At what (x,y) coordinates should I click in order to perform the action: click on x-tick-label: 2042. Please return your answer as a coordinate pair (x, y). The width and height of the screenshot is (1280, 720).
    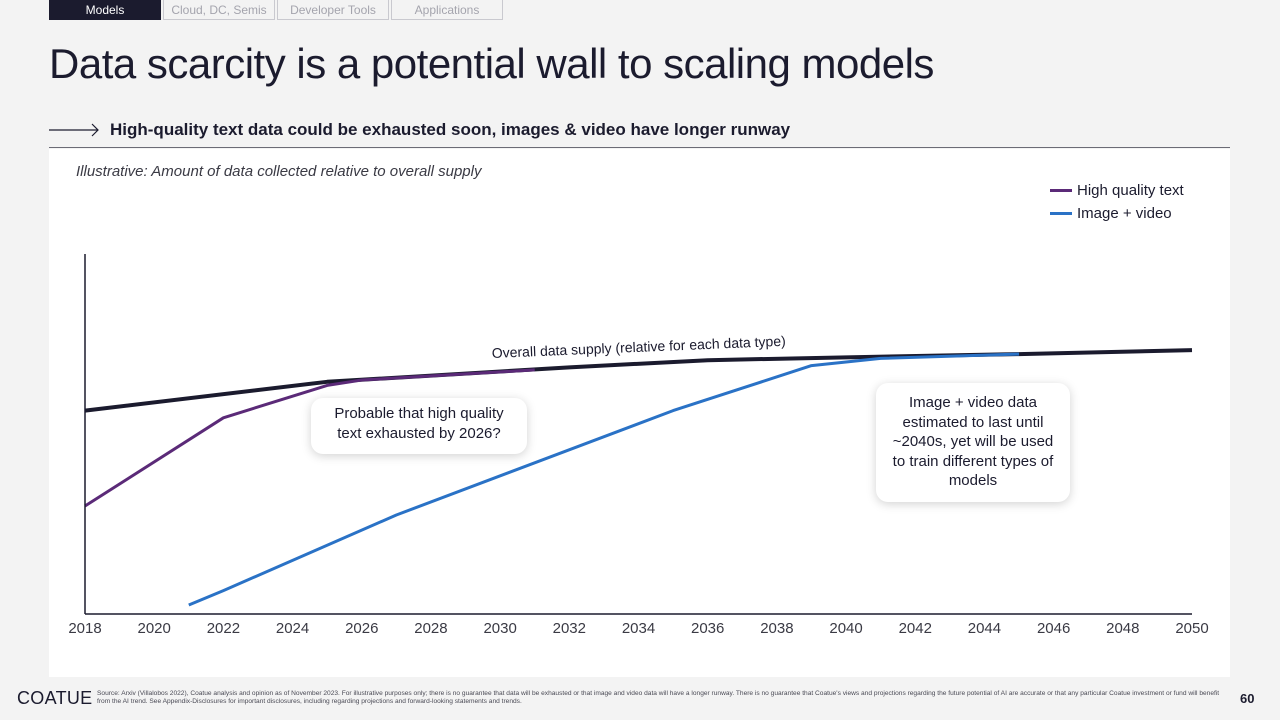
    Looking at the image, I should click on (915, 628).